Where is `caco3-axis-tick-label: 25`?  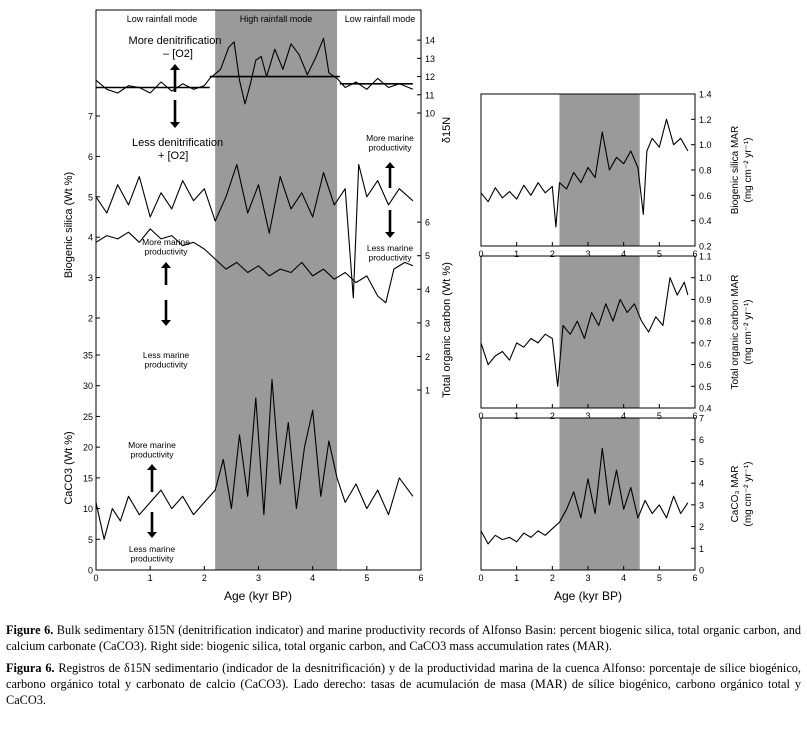 caco3-axis-tick-label: 25 is located at coordinates (88, 417).